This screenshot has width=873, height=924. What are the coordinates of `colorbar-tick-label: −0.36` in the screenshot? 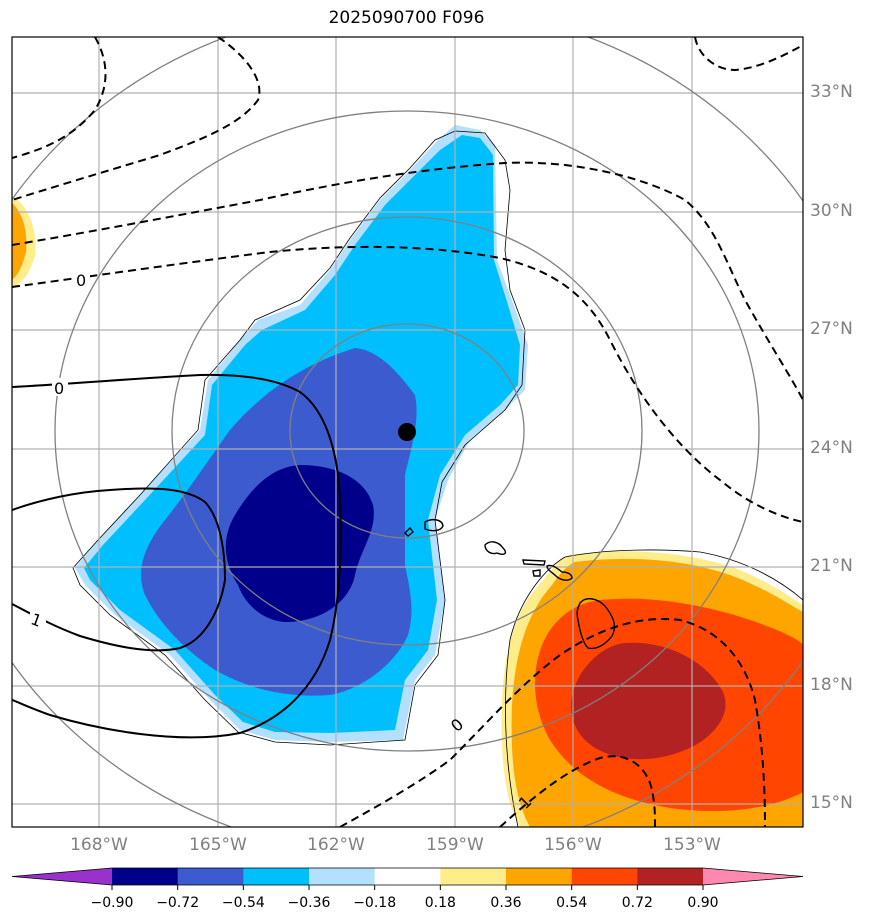 It's located at (309, 903).